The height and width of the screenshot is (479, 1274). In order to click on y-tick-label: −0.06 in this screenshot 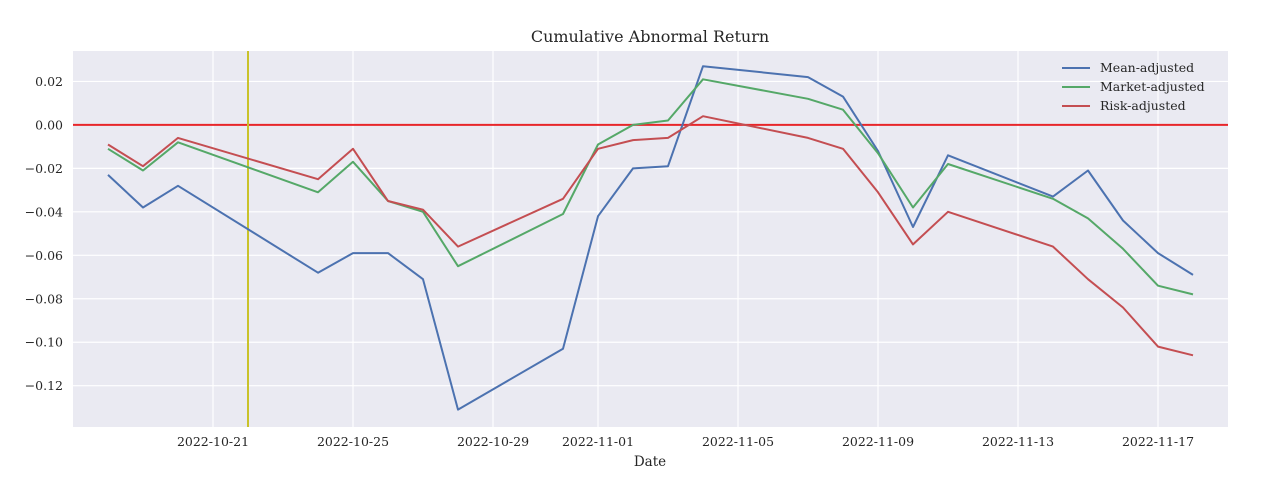, I will do `click(44, 255)`.